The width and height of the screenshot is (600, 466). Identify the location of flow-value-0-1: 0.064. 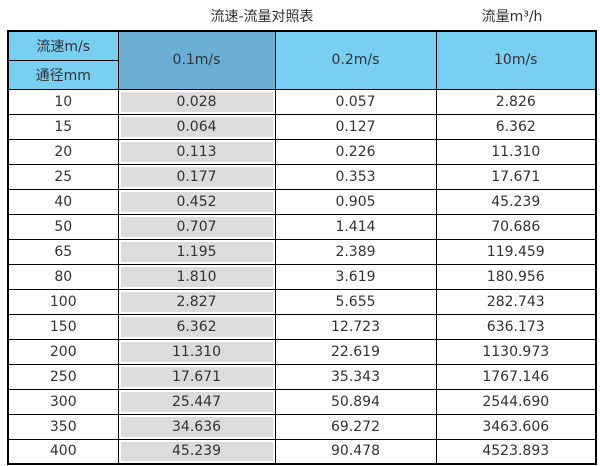
(196, 126).